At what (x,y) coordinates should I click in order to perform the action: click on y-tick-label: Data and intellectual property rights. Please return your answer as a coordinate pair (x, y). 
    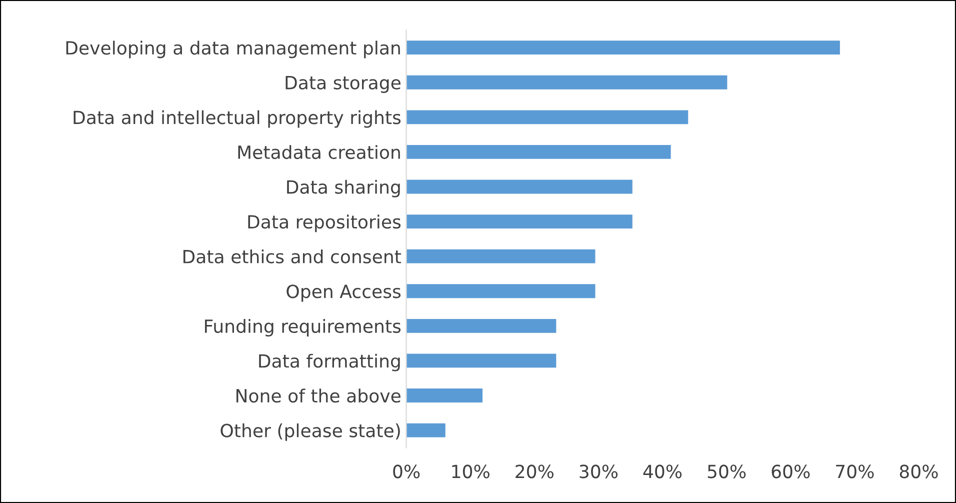
    Looking at the image, I should click on (237, 119).